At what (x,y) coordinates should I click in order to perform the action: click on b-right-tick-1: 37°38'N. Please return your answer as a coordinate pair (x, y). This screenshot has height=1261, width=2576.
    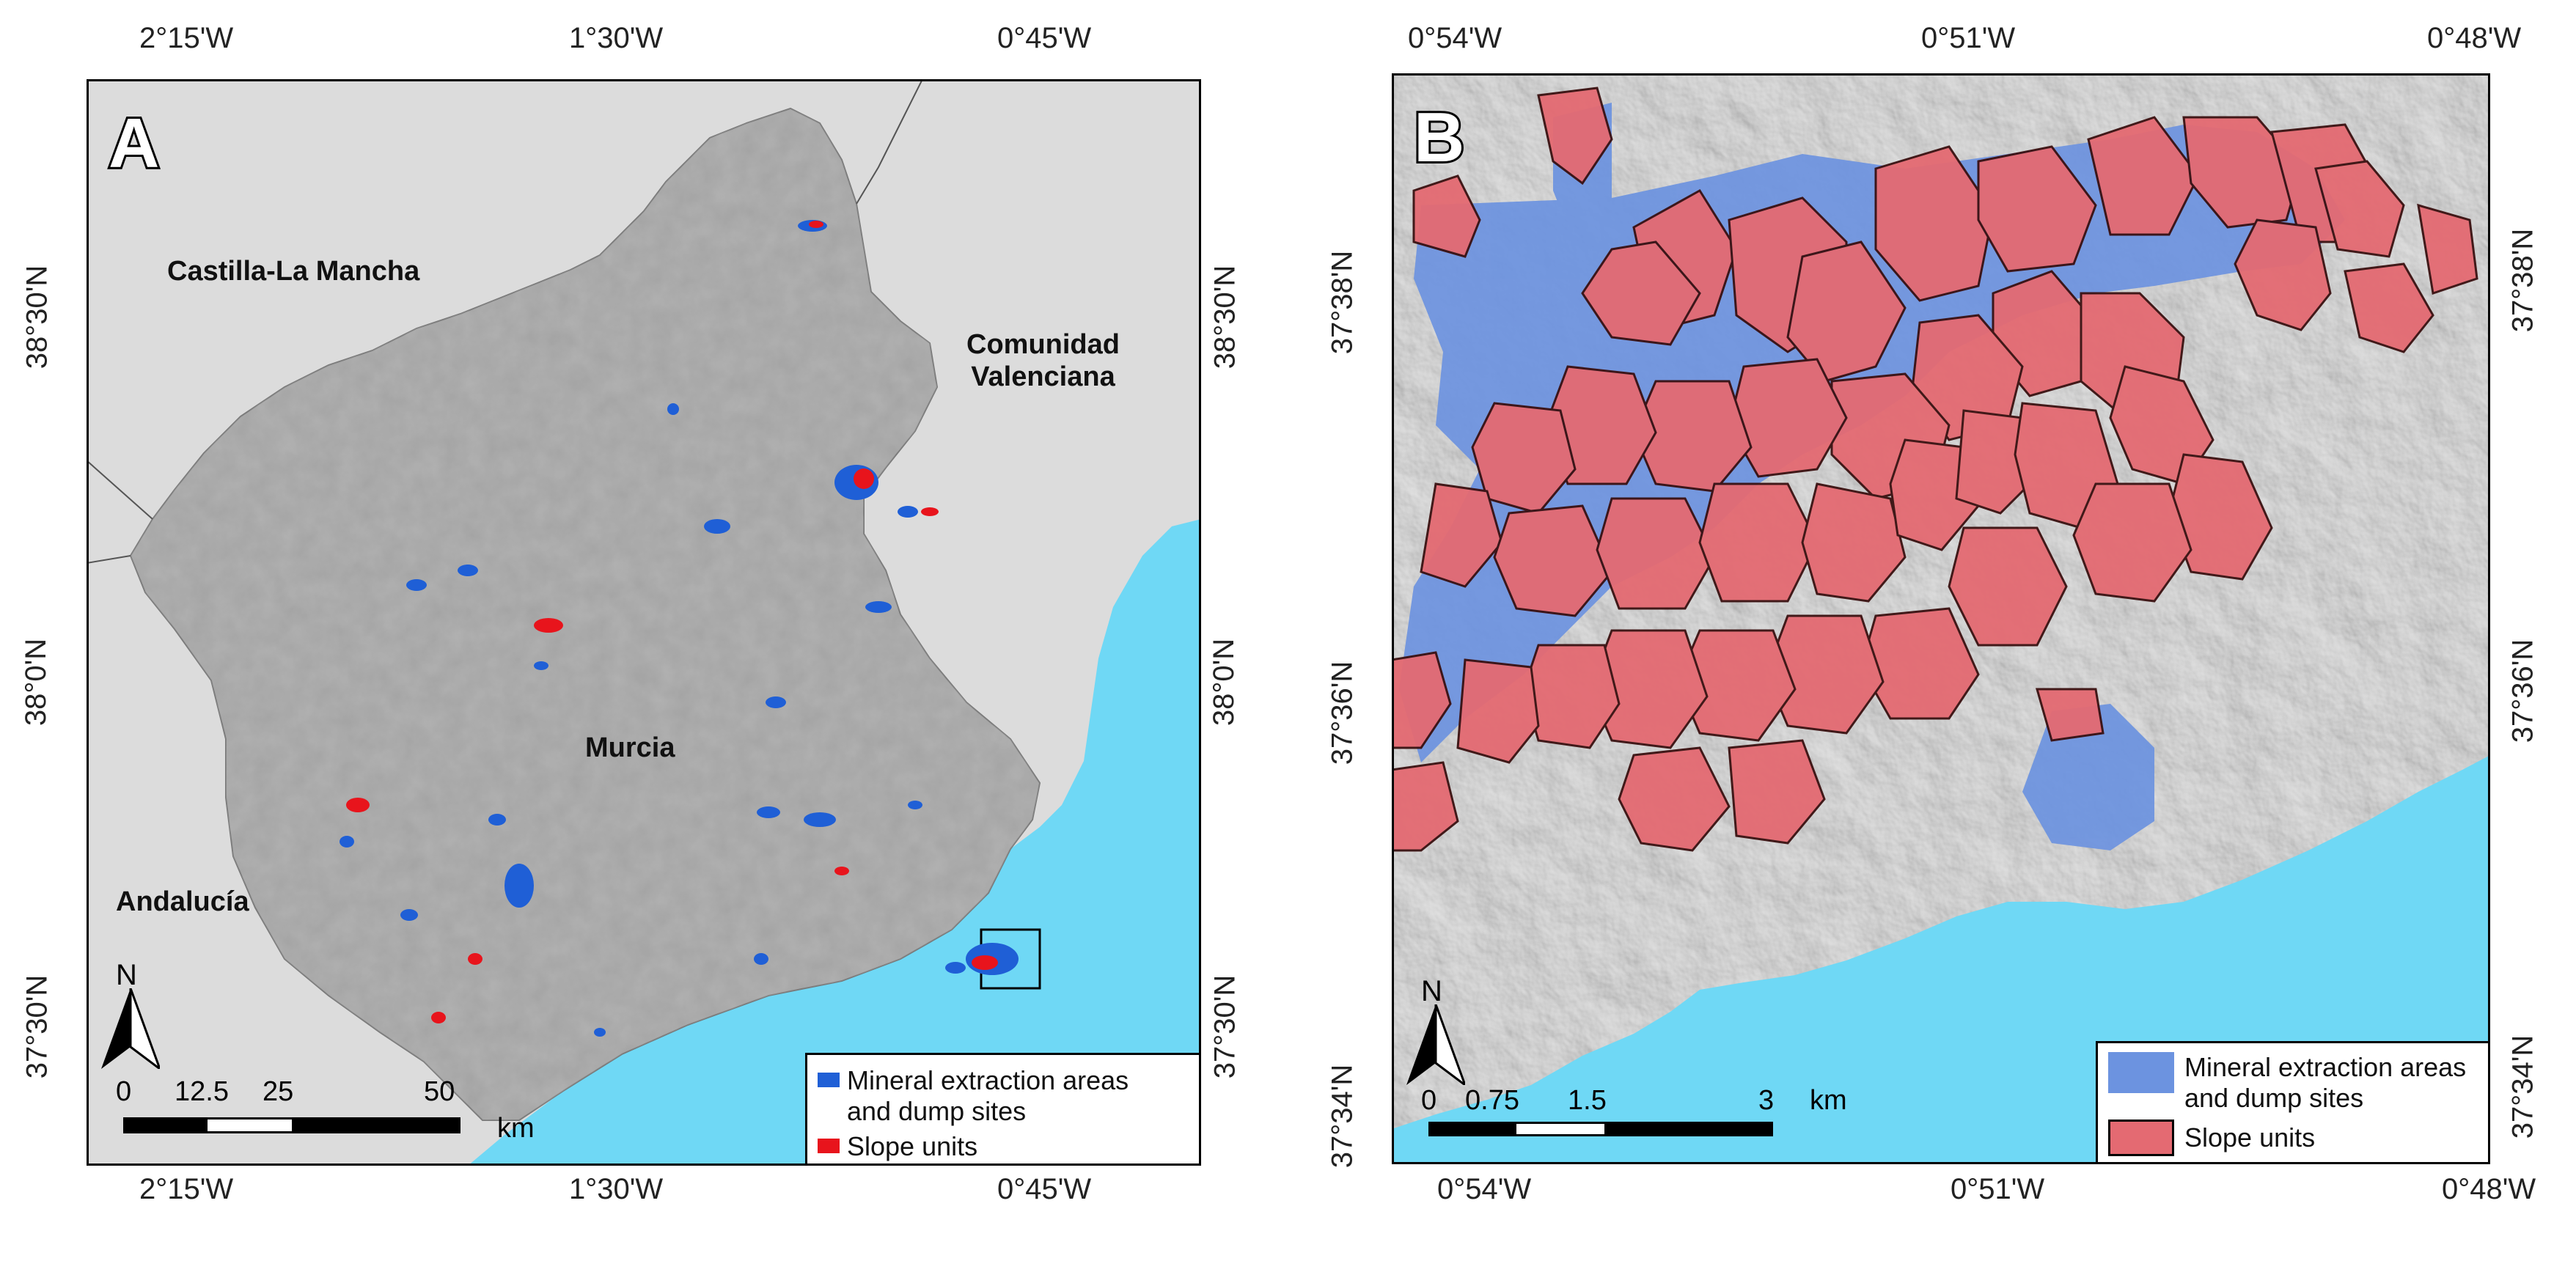
    Looking at the image, I should click on (2523, 280).